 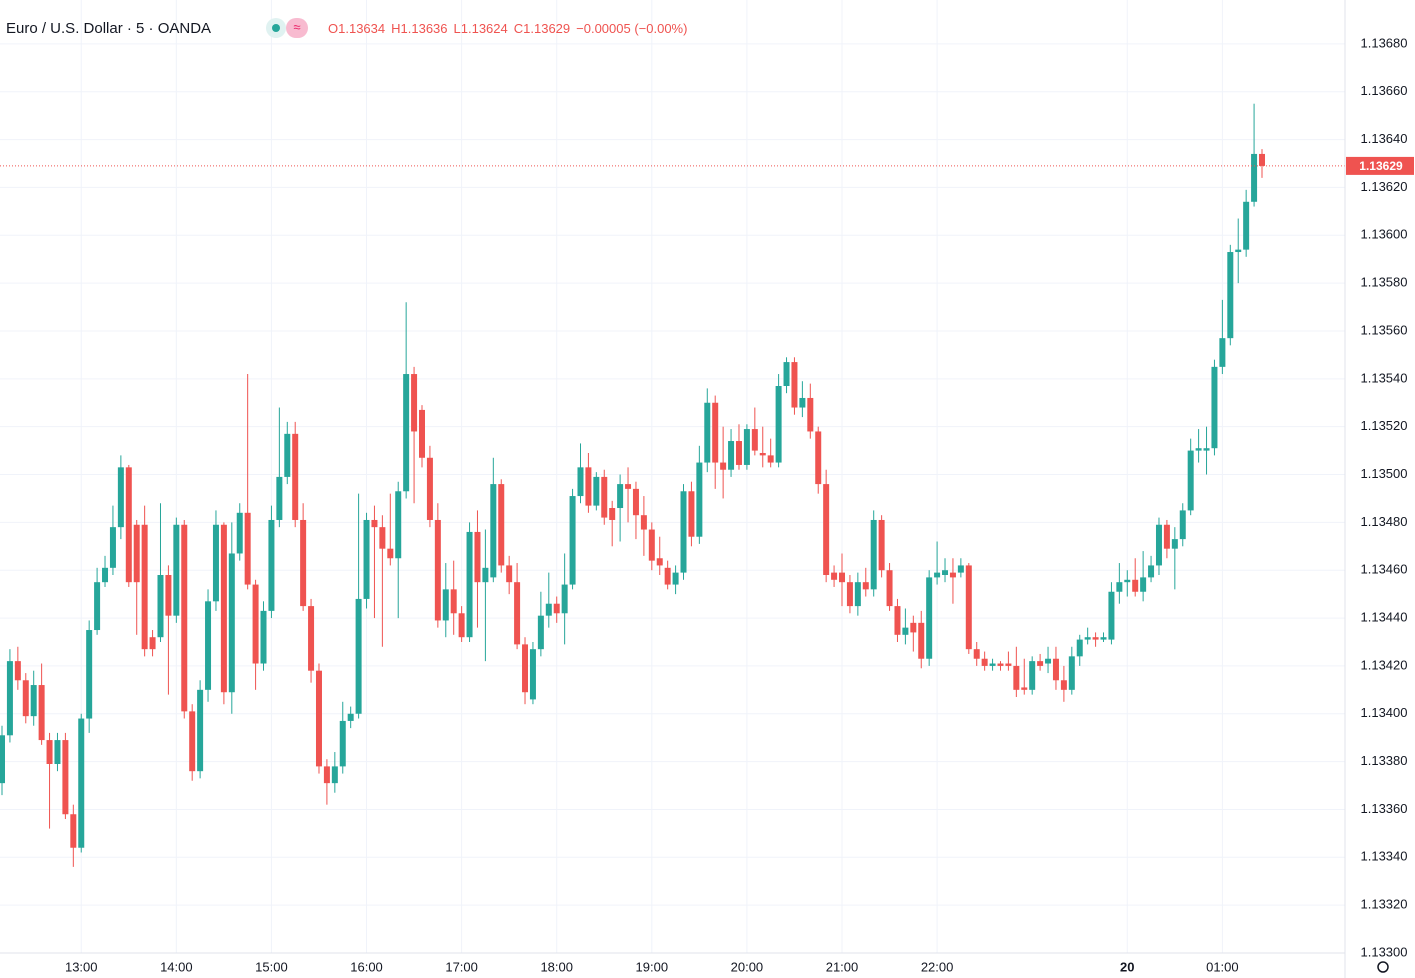 I want to click on settings-icon, so click(x=1383, y=967).